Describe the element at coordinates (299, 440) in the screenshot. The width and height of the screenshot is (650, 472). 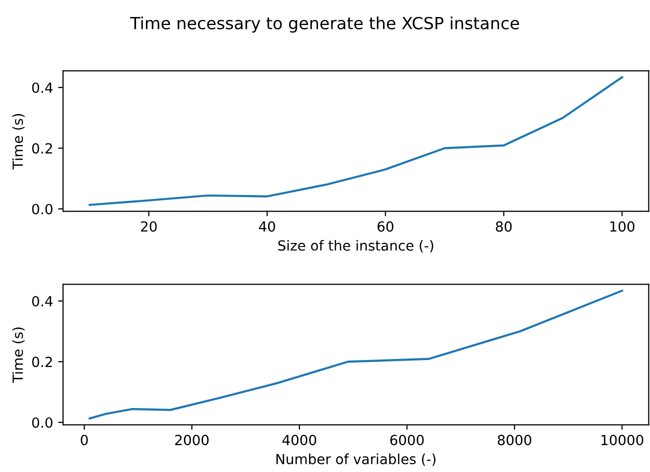
I see `x-tick-label: 4000` at that location.